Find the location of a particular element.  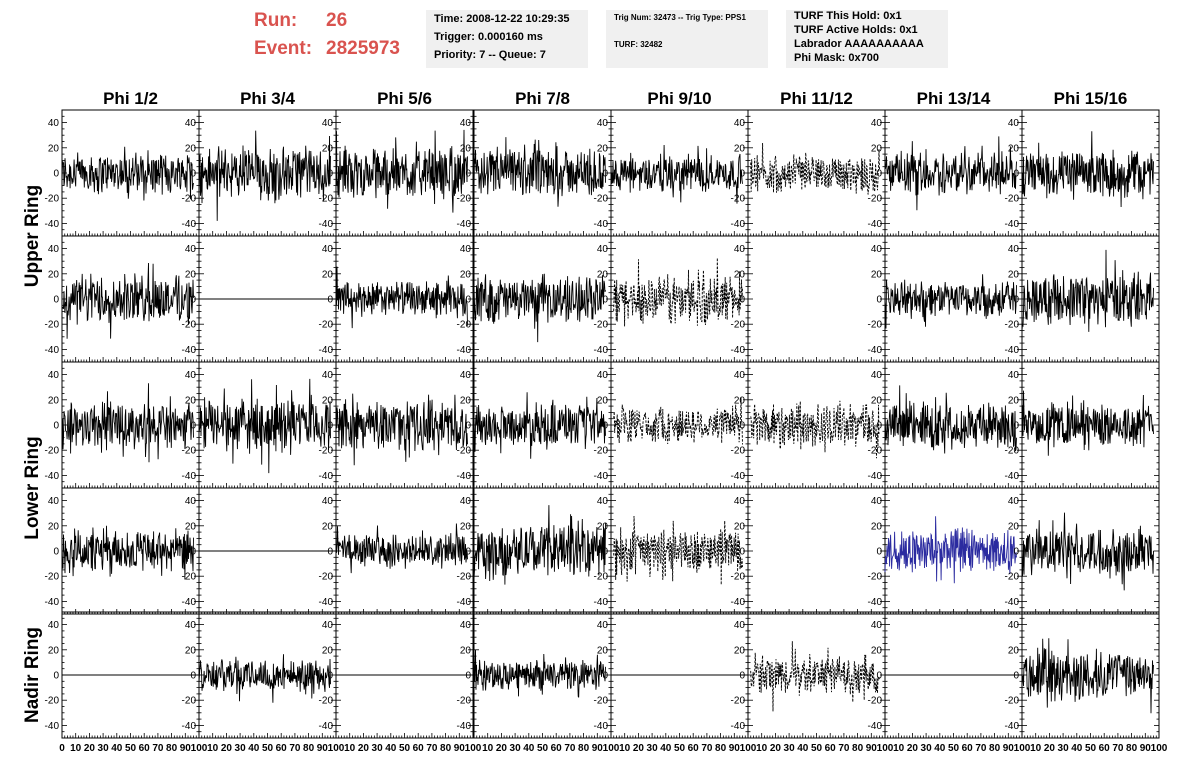

x-tick-label: 10 is located at coordinates (1036, 748).